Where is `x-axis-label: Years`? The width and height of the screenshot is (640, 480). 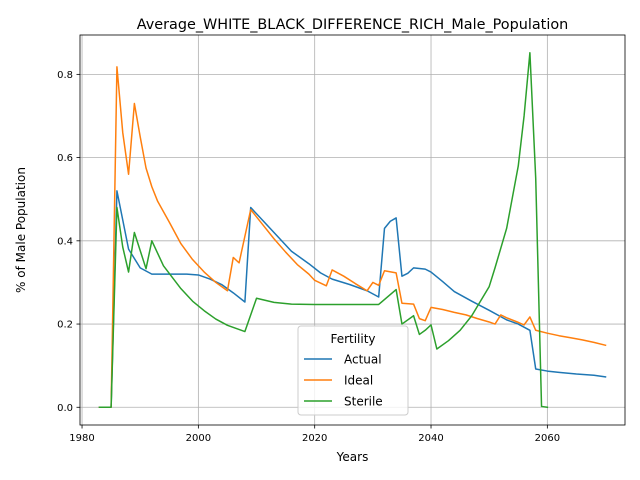
x-axis-label: Years is located at coordinates (352, 457).